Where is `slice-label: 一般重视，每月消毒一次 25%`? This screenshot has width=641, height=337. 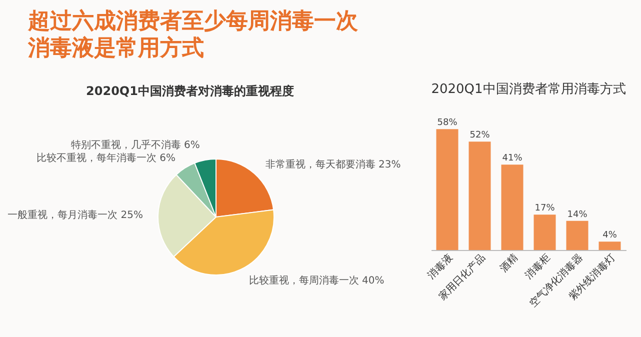
slice-label: 一般重视，每月消毒一次 25% is located at coordinates (76, 214).